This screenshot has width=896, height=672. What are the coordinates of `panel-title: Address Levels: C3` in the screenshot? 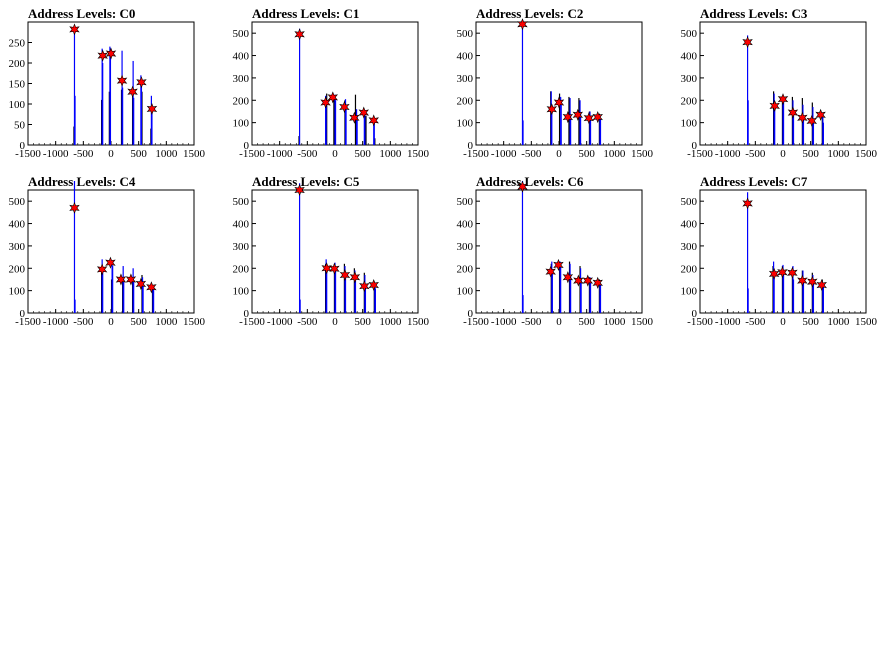 It's located at (754, 13).